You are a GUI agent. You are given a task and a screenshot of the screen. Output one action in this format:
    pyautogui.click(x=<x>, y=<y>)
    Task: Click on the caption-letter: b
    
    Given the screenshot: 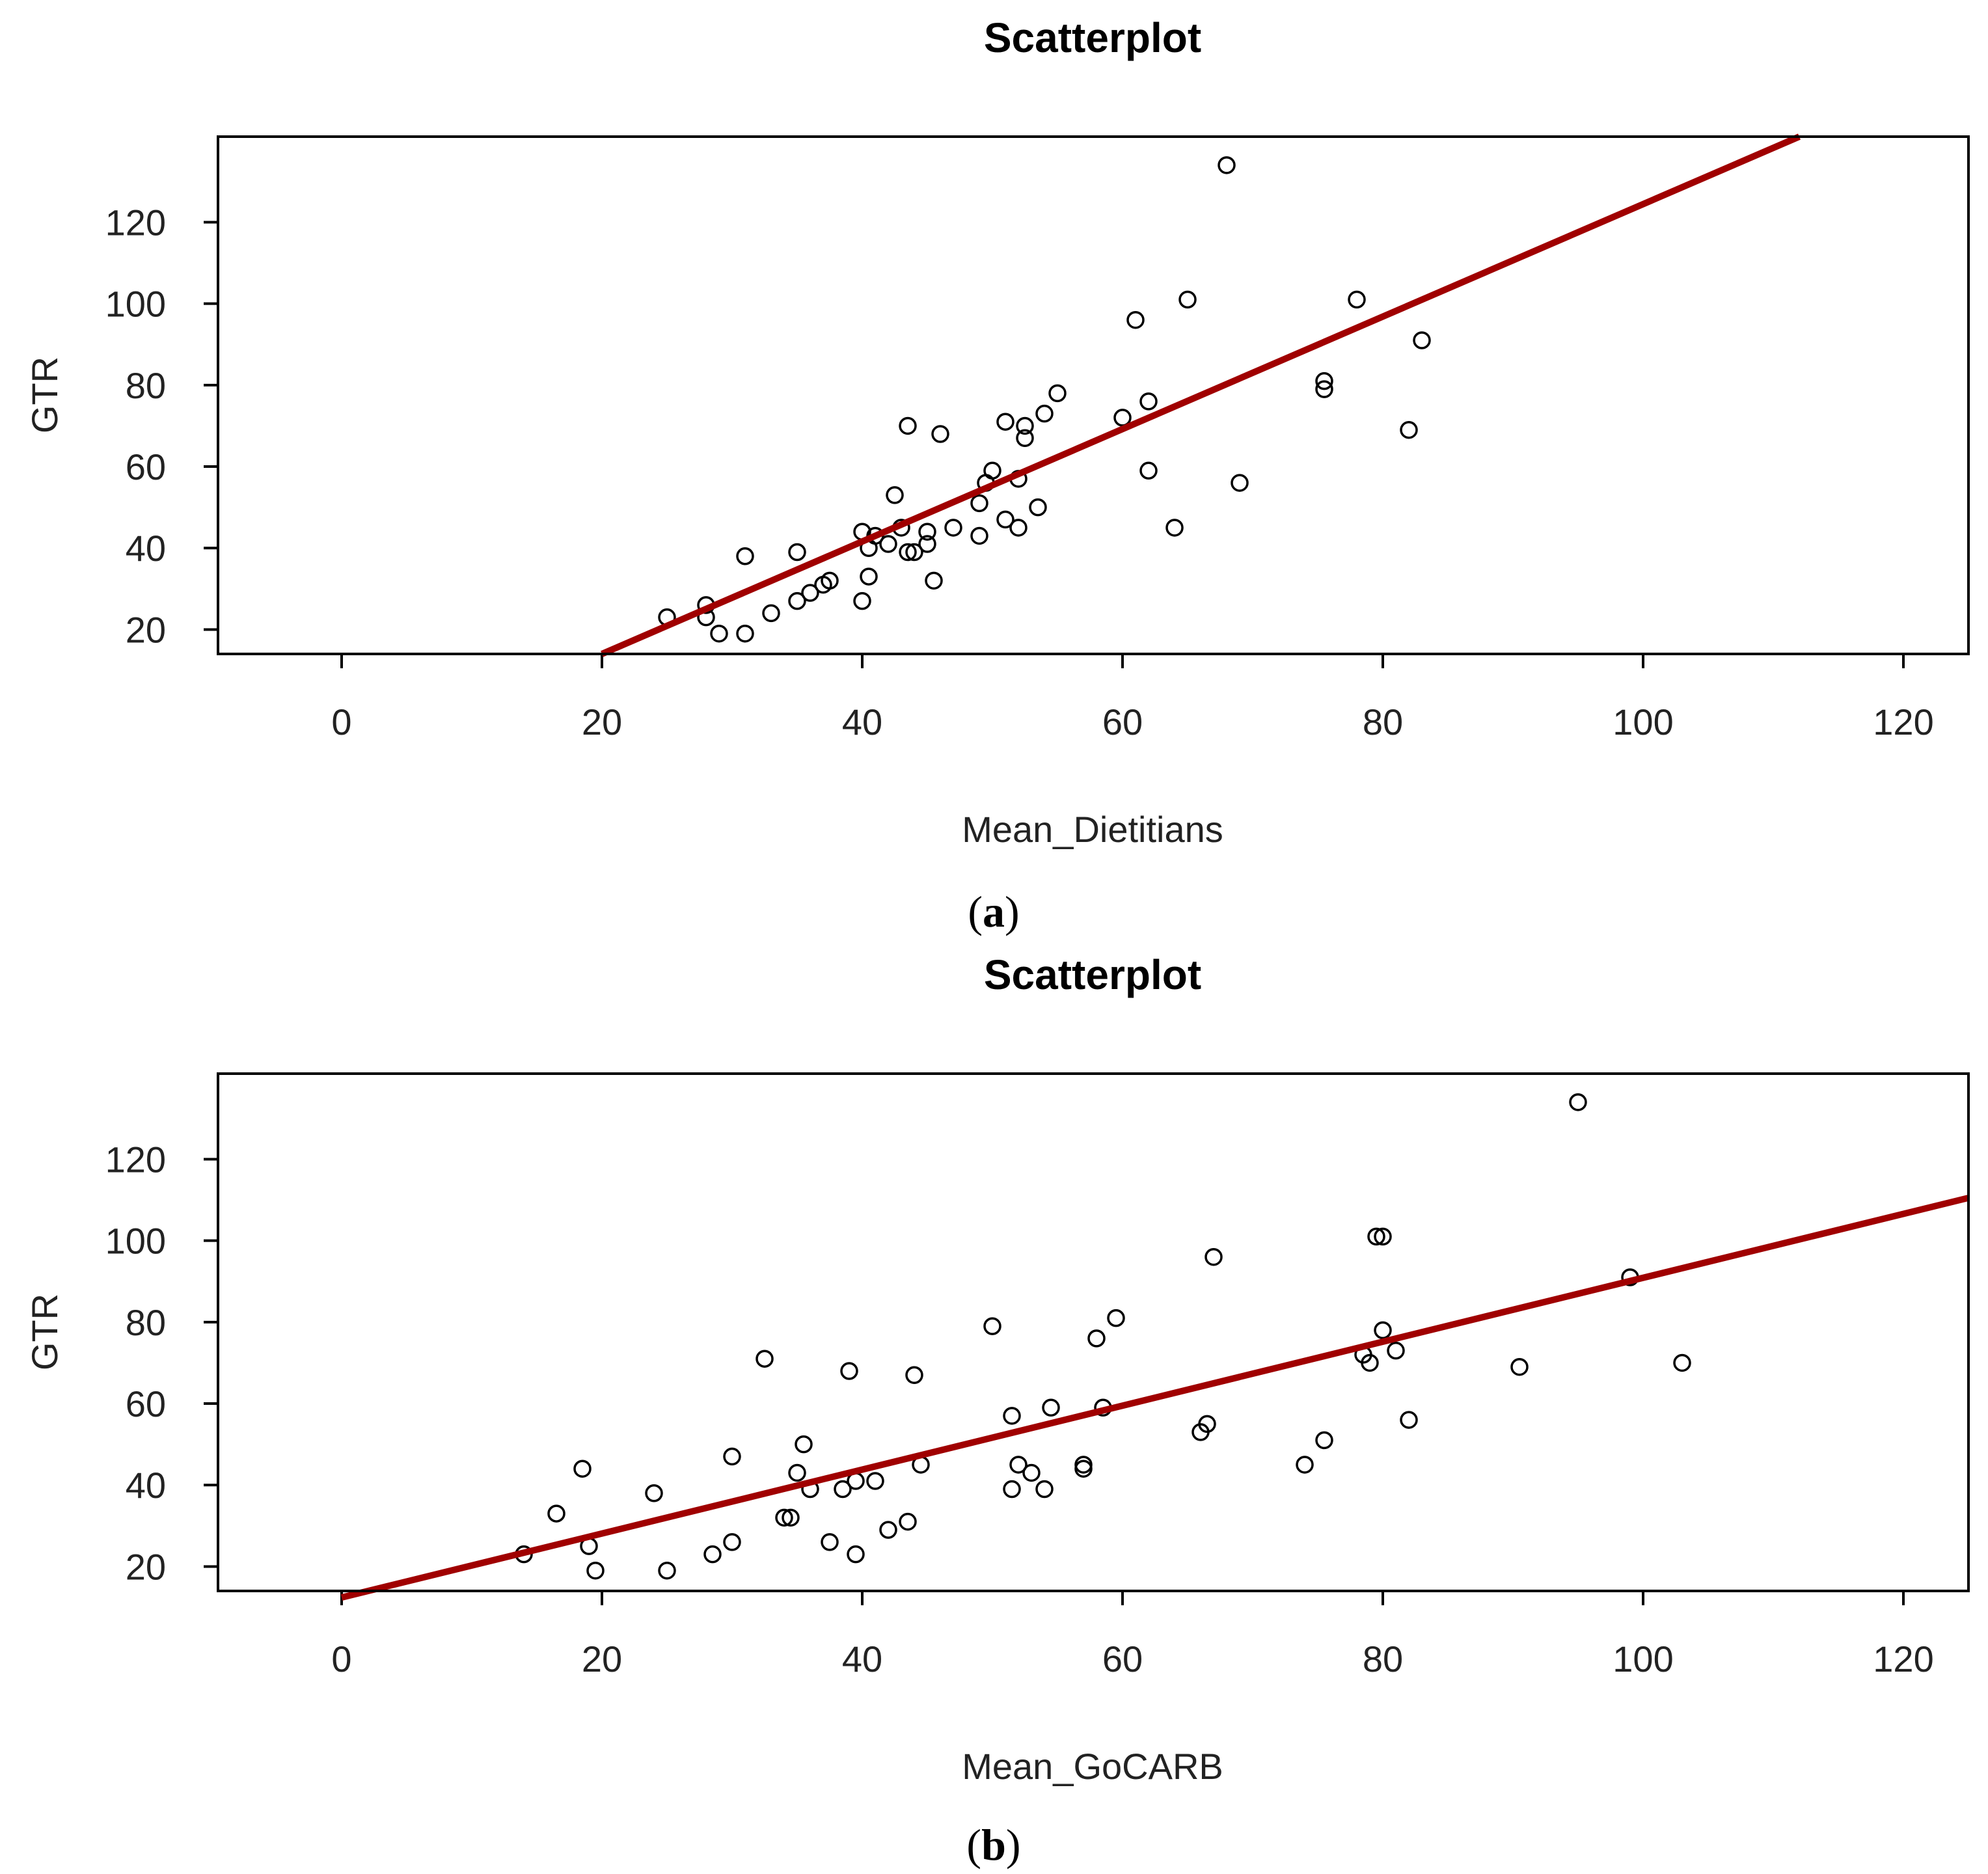 What is the action you would take?
    pyautogui.click(x=993, y=1844)
    